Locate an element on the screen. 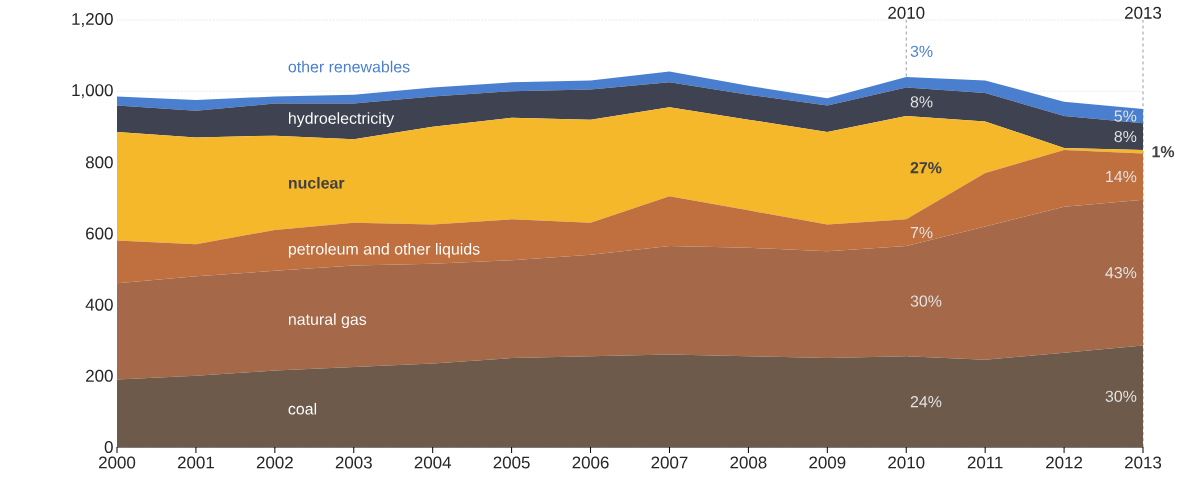  annotation: 5% is located at coordinates (1125, 116).